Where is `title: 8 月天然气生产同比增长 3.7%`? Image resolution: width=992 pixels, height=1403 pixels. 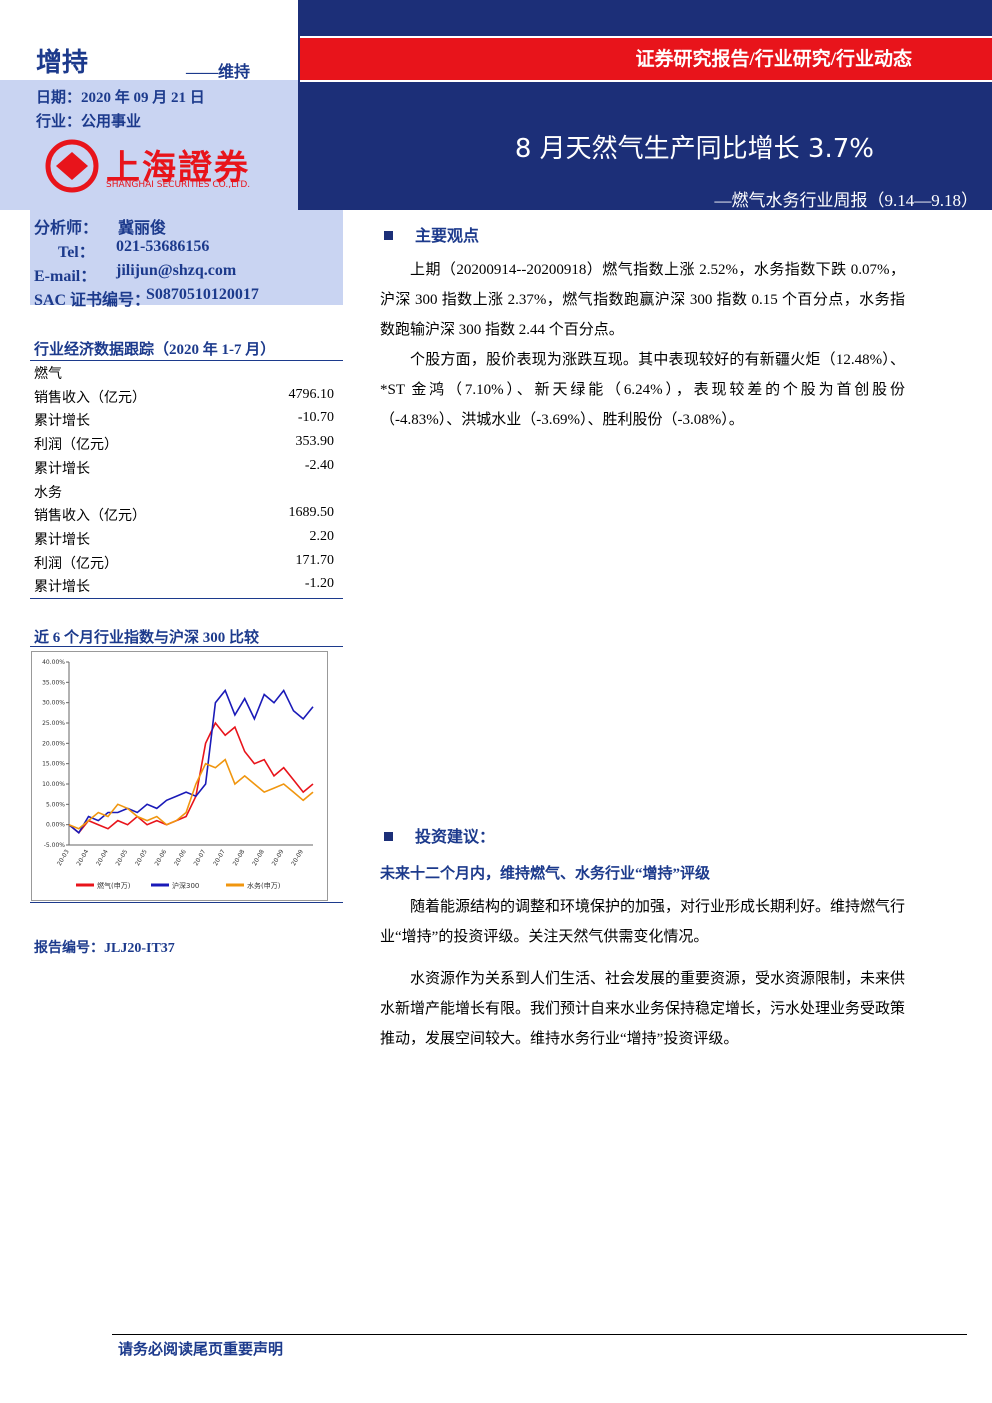 title: 8 月天然气生产同比增长 3.7% is located at coordinates (694, 149).